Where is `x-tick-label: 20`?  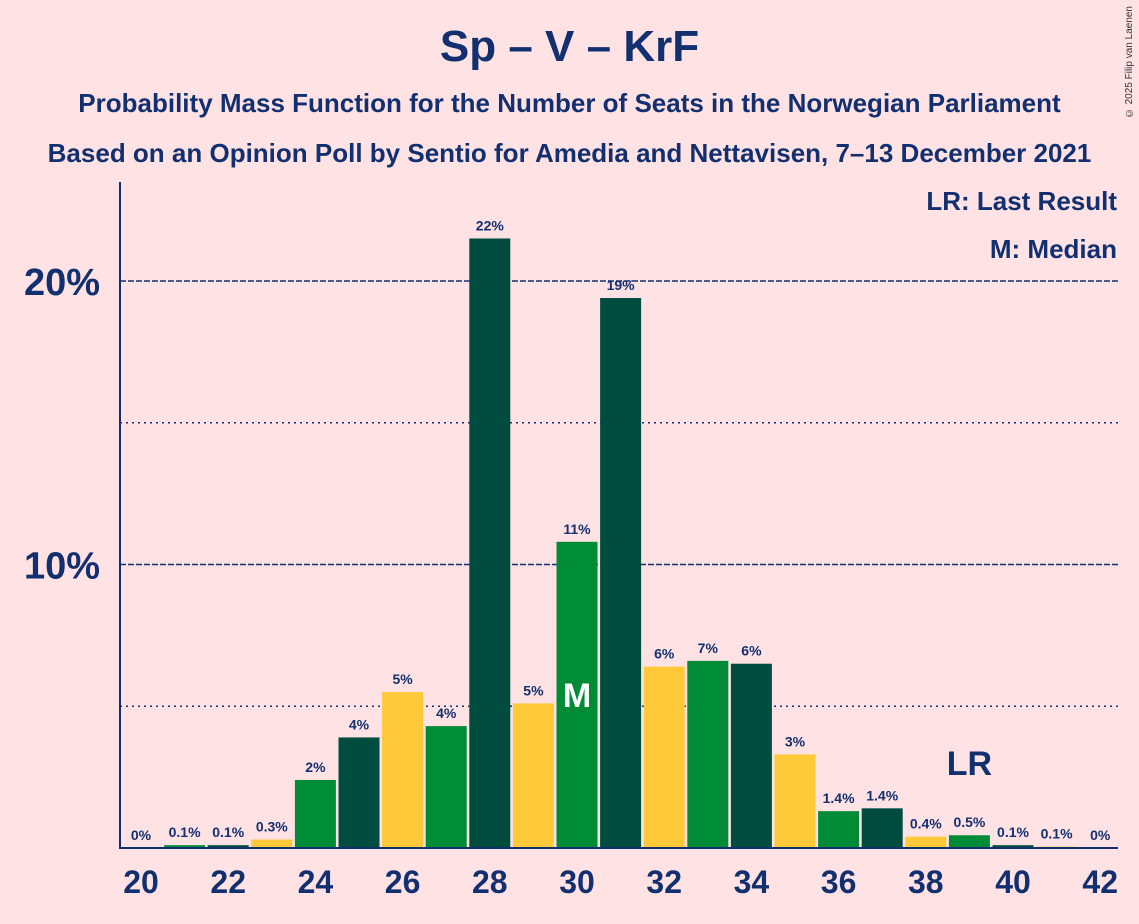 x-tick-label: 20 is located at coordinates (141, 882).